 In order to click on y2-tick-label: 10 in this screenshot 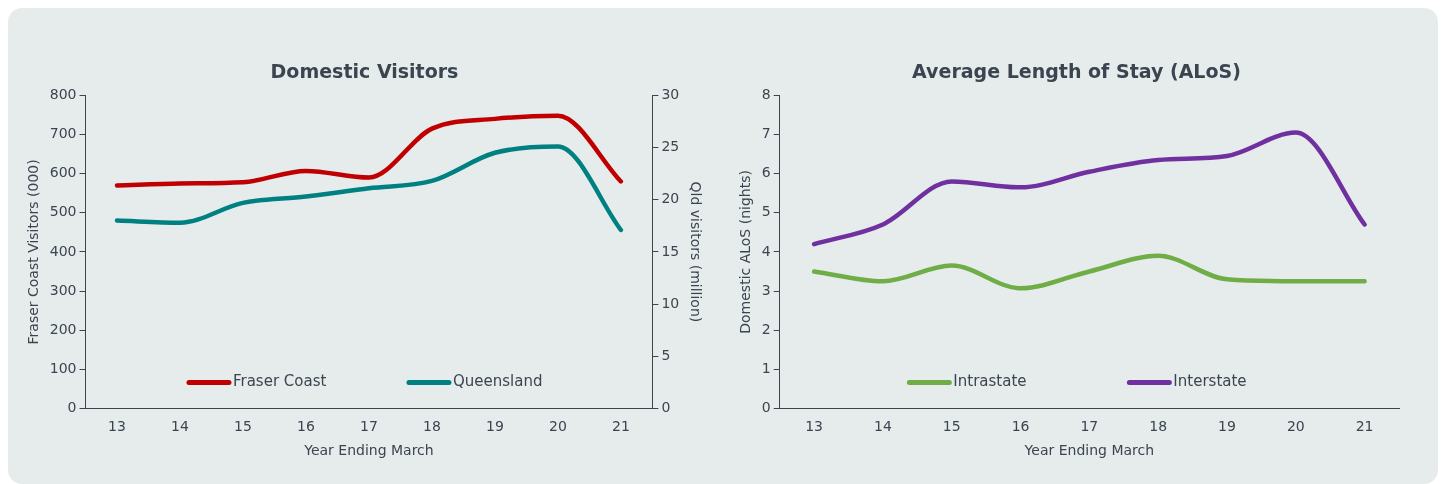, I will do `click(670, 302)`.